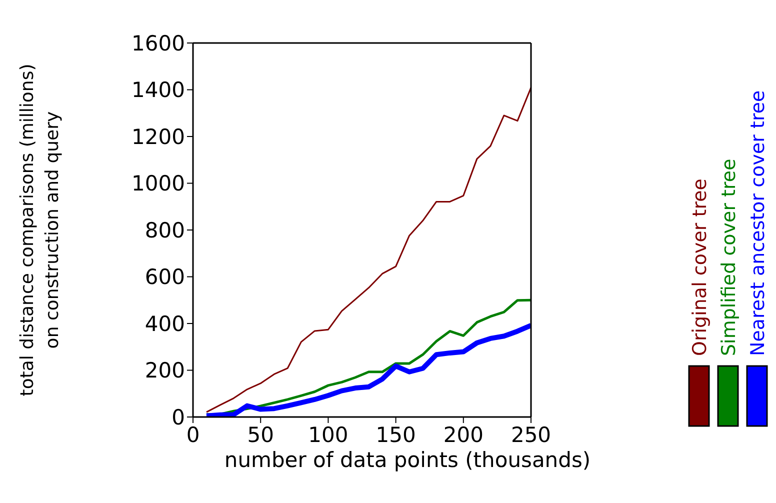 The width and height of the screenshot is (776, 503). Describe the element at coordinates (729, 257) in the screenshot. I see `text: Simplified cover tree` at that location.